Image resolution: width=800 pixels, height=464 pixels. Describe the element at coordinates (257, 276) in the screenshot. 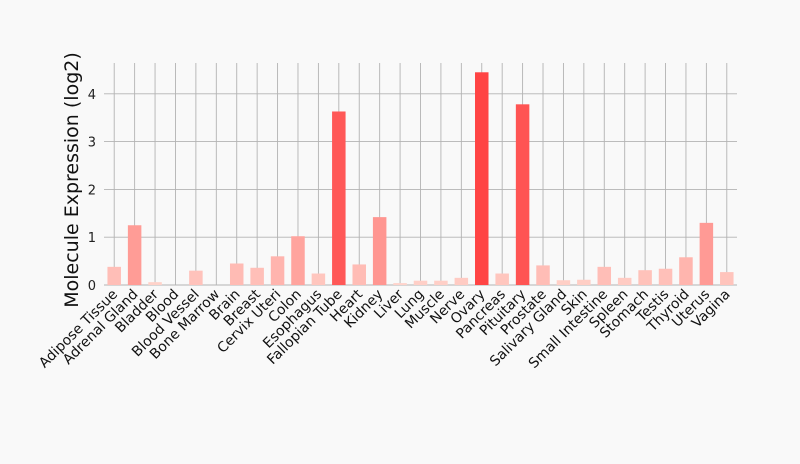

I see `bar-breast` at that location.